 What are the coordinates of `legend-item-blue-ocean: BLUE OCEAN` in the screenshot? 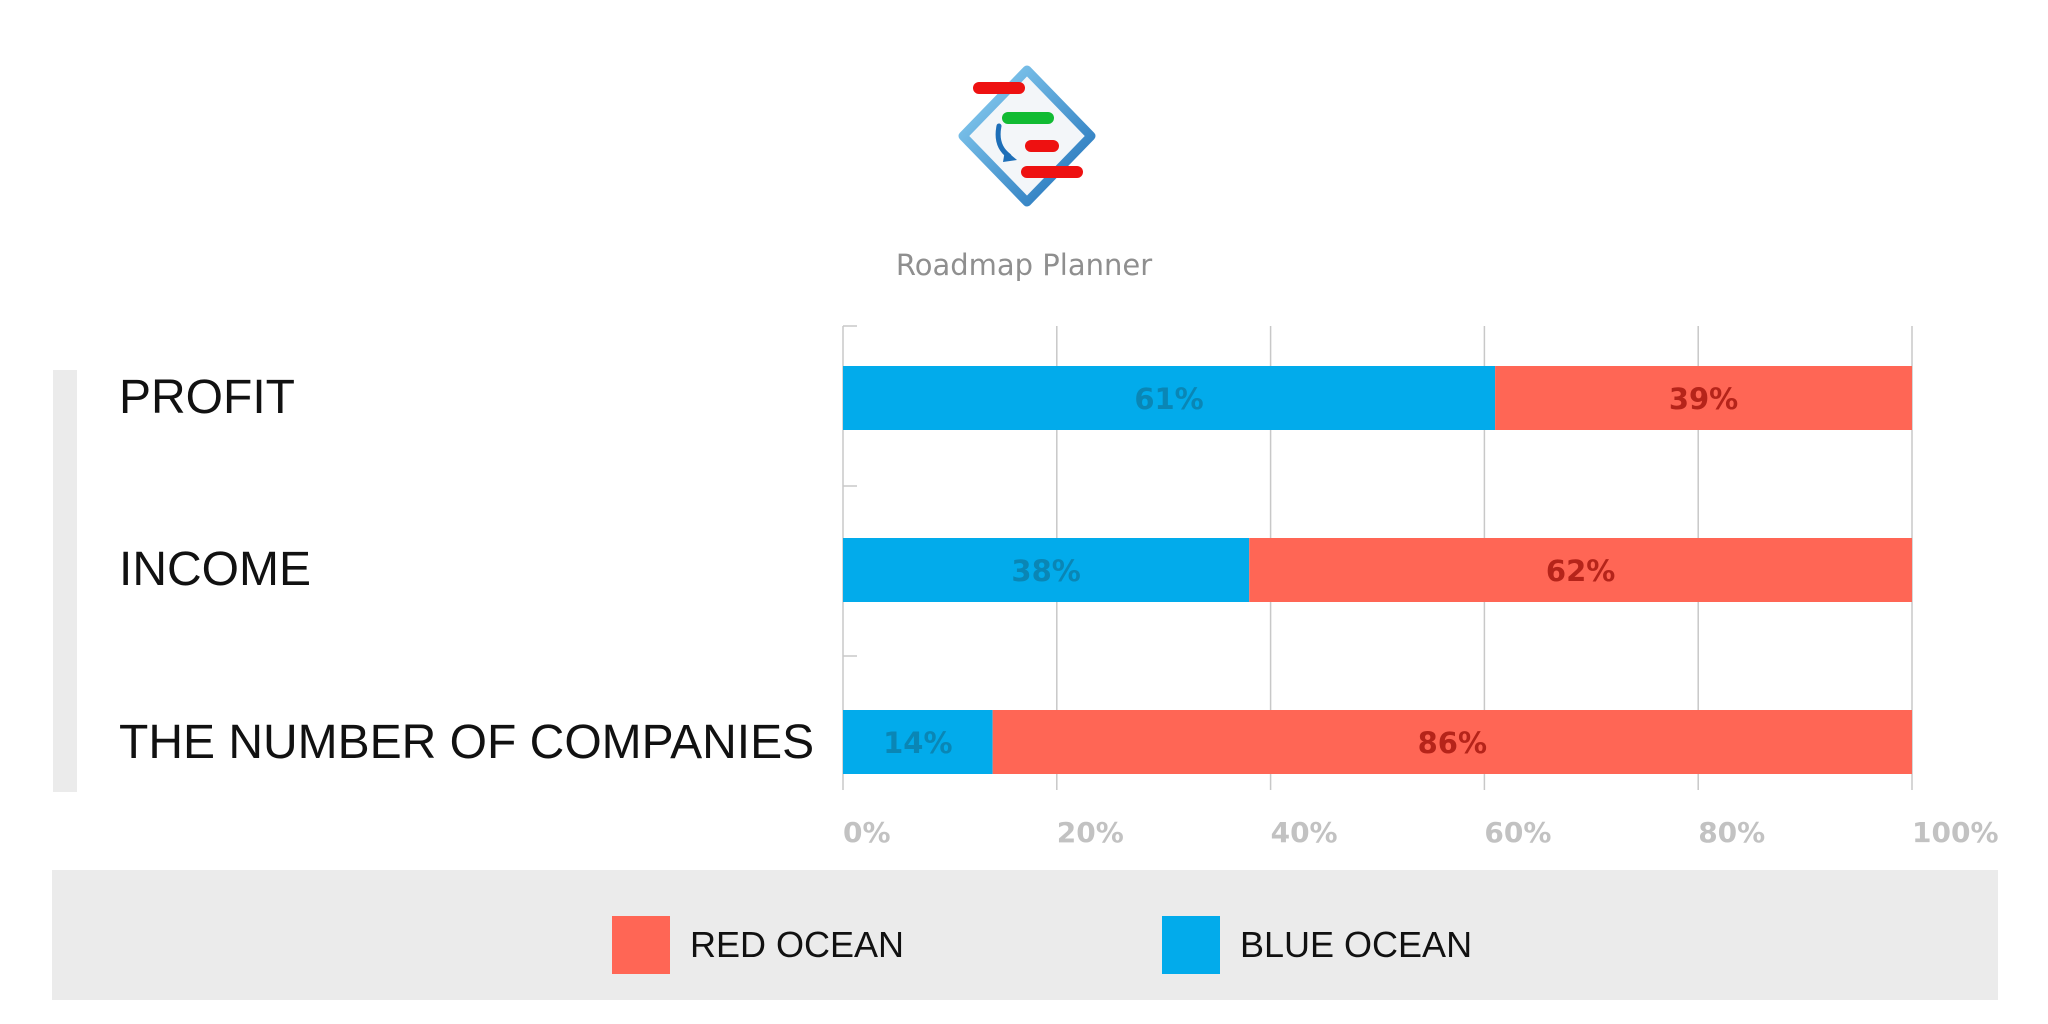 It's located at (1317, 945).